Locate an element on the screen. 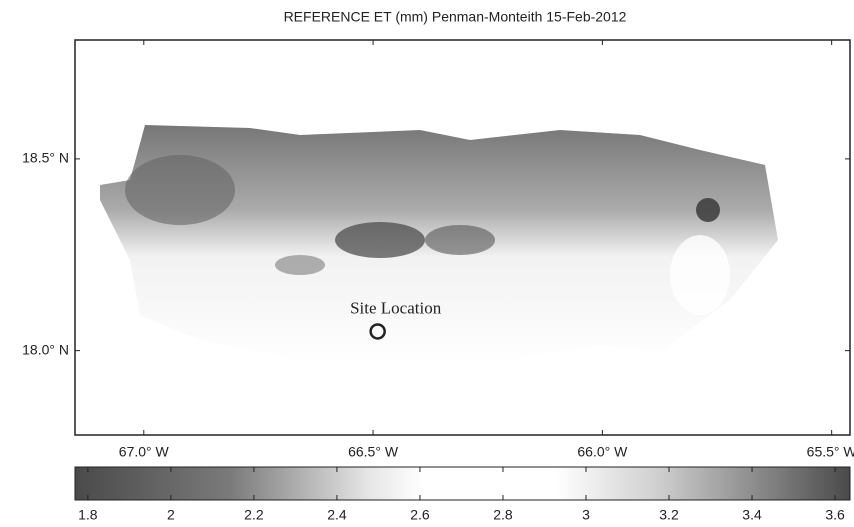 This screenshot has width=854, height=527. x-tick-label: 67.0° W is located at coordinates (144, 452).